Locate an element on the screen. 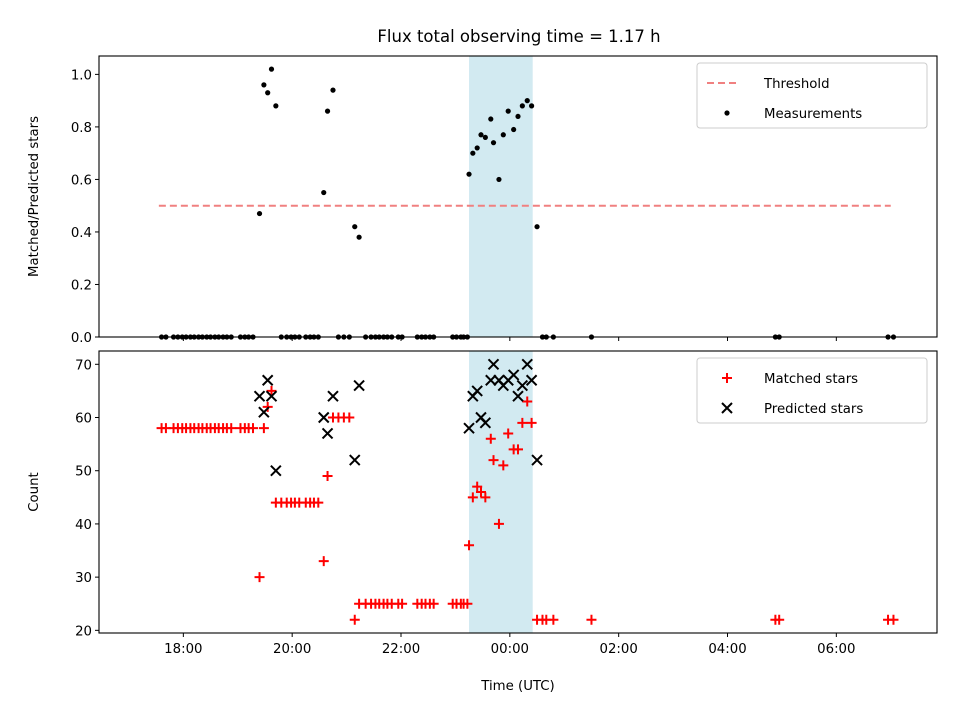 Image resolution: width=960 pixels, height=720 pixels. legend-measurements-swatch is located at coordinates (727, 113).